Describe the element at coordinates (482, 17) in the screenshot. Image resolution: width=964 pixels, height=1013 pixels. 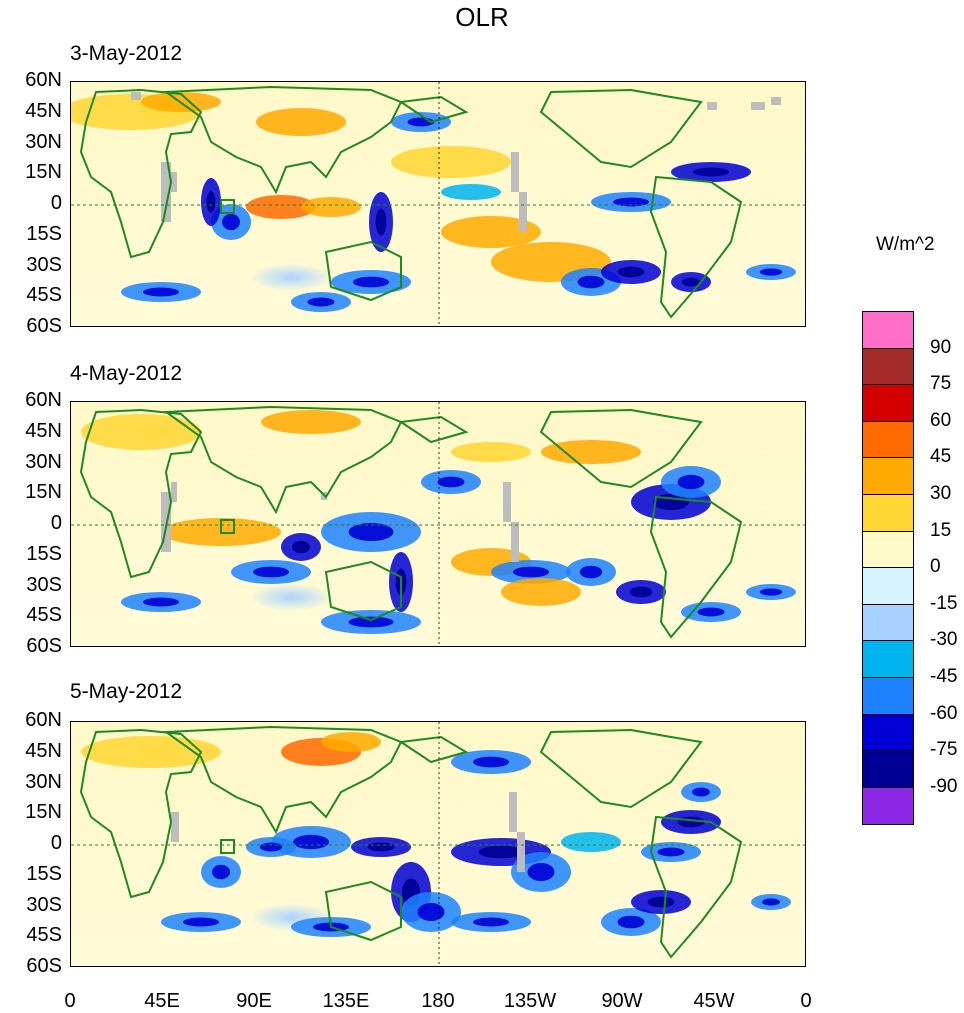
I see `figure-title: OLR` at that location.